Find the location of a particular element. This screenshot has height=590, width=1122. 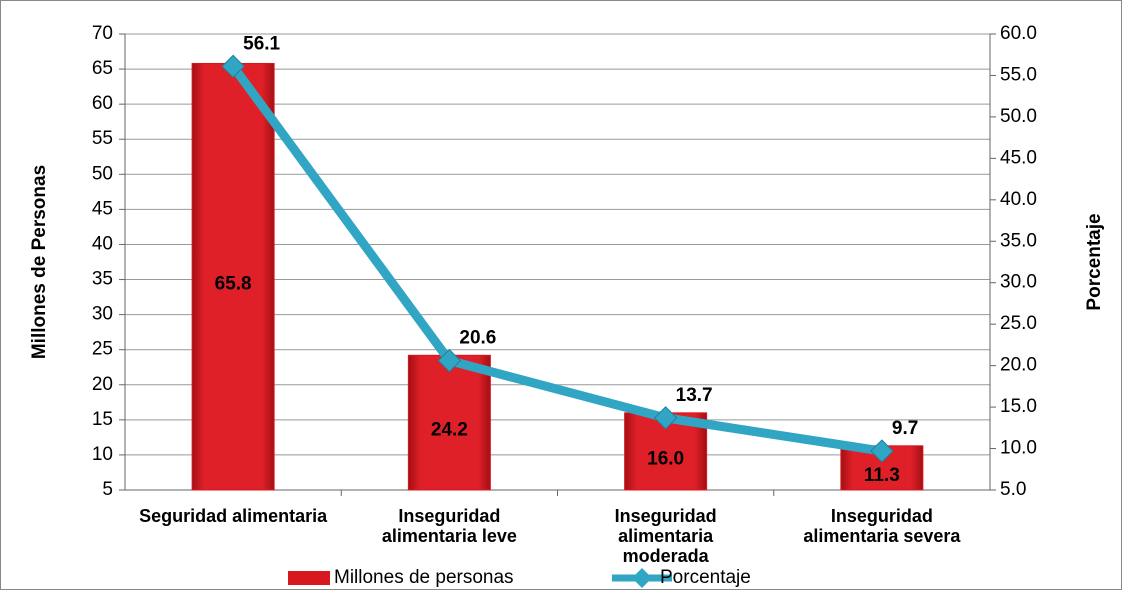

y2-tick-label: 35.0 is located at coordinates (1018, 240).